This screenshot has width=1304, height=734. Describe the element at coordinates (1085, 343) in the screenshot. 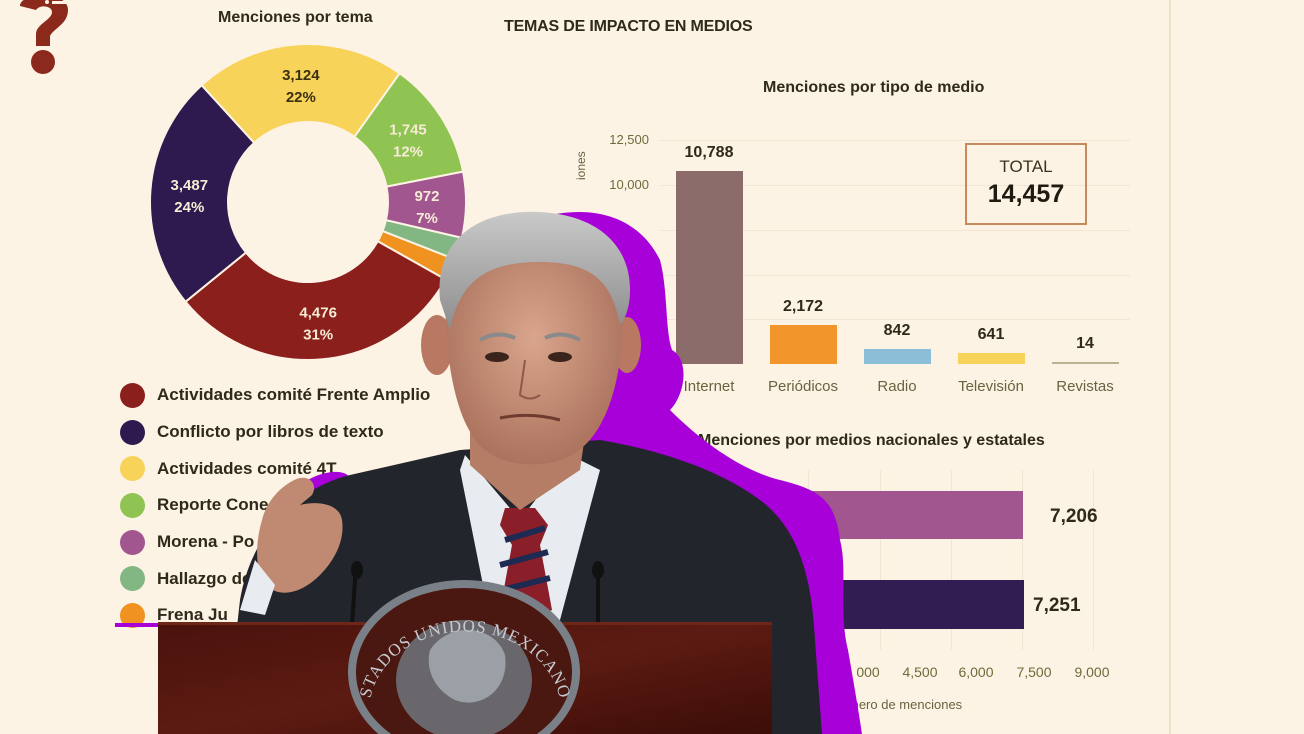

I see `bar-value: 14` at that location.